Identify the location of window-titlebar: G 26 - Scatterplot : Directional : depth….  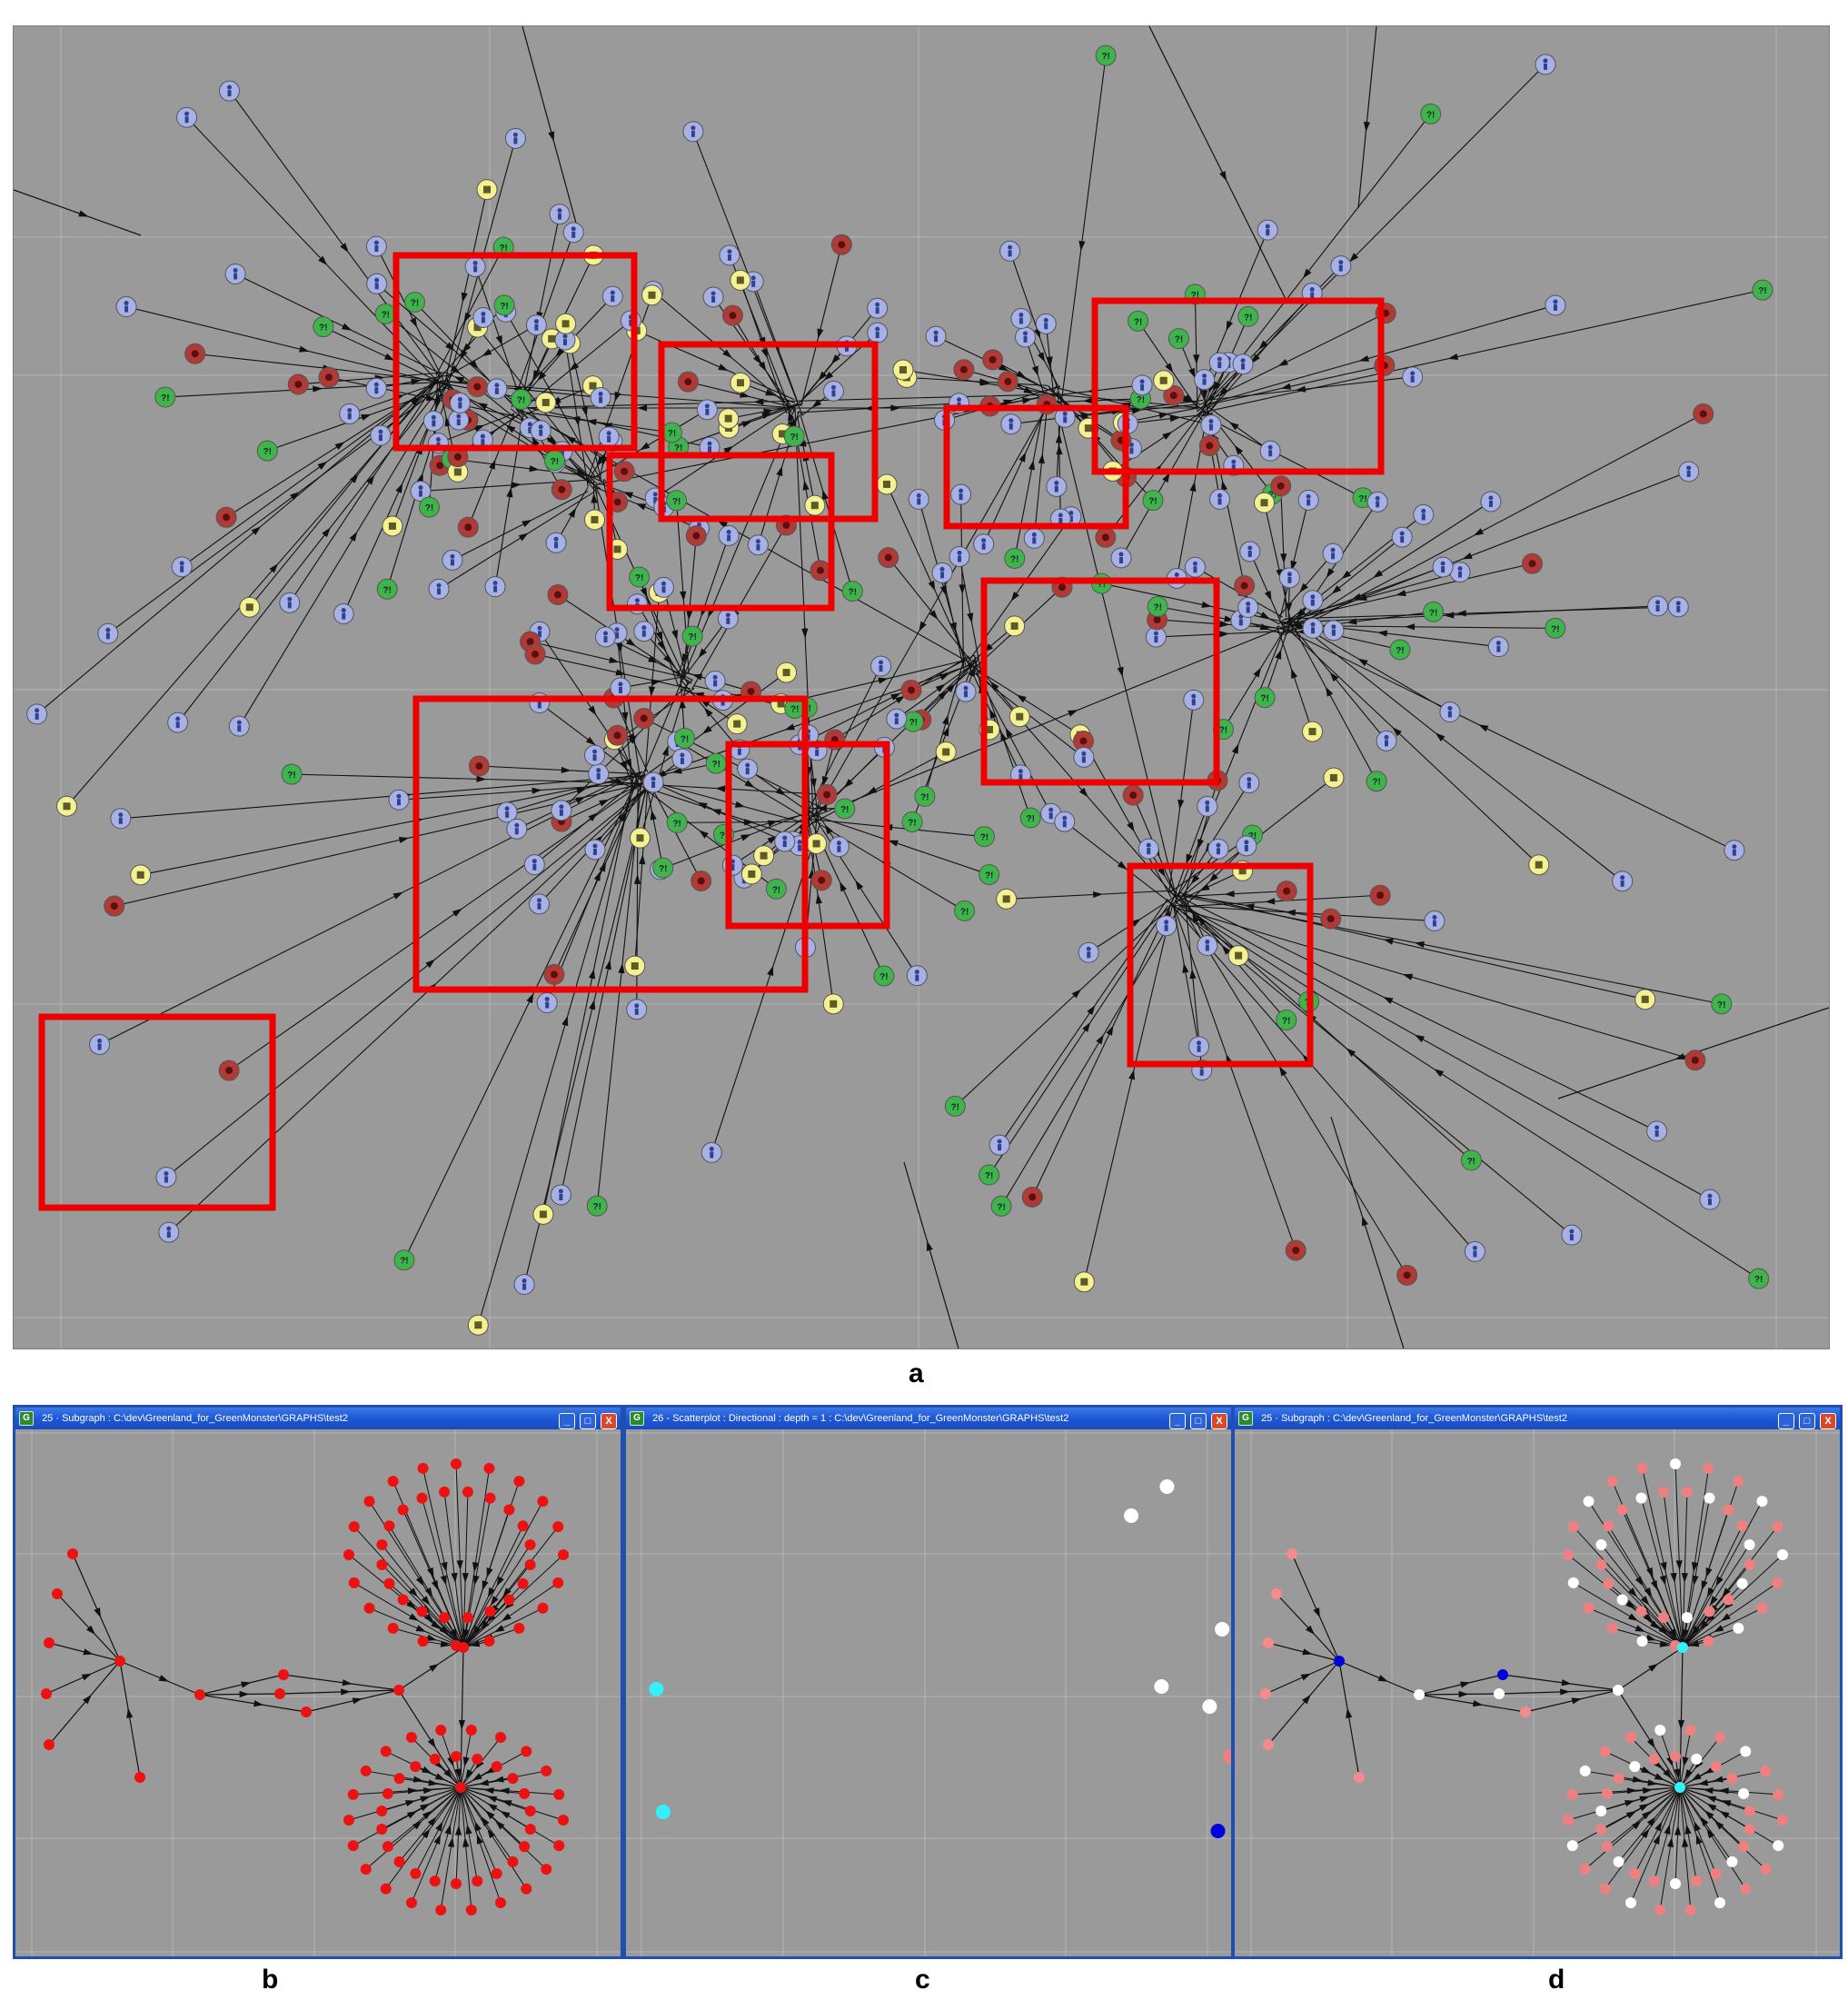
(928, 1418).